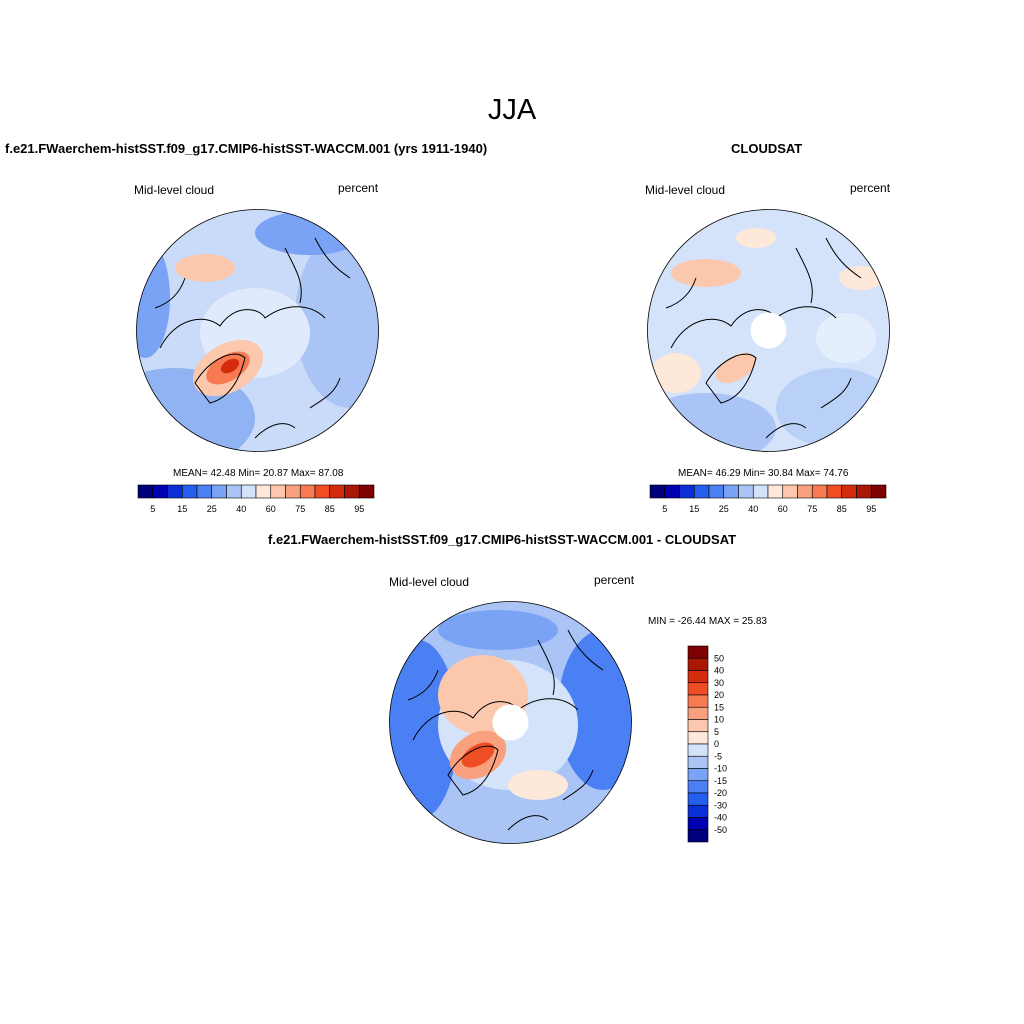 This screenshot has height=1024, width=1024. I want to click on colorbar-tick-label: 20, so click(719, 695).